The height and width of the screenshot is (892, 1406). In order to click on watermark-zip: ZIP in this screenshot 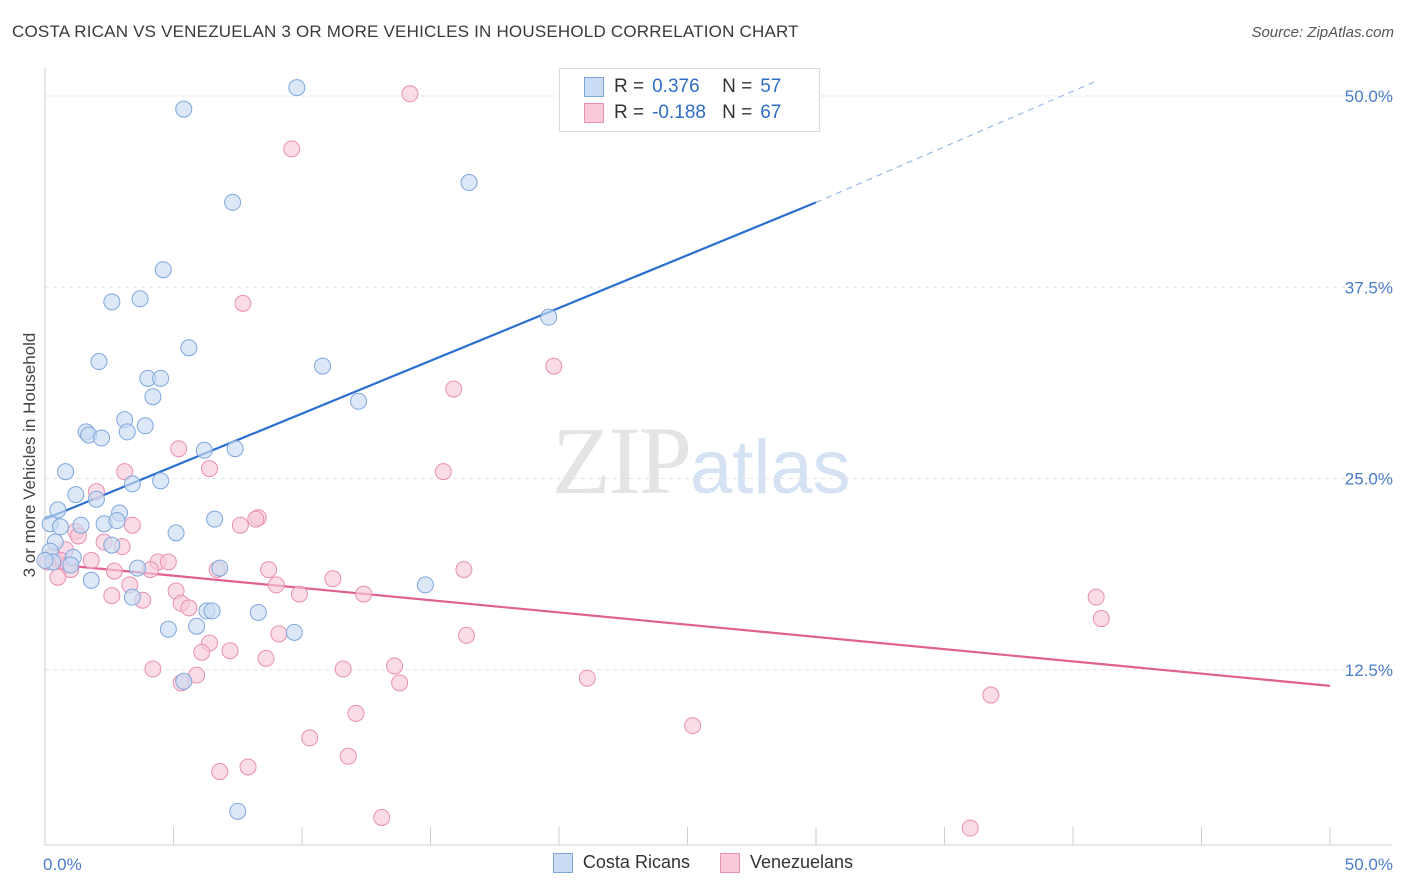, I will do `click(622, 460)`.